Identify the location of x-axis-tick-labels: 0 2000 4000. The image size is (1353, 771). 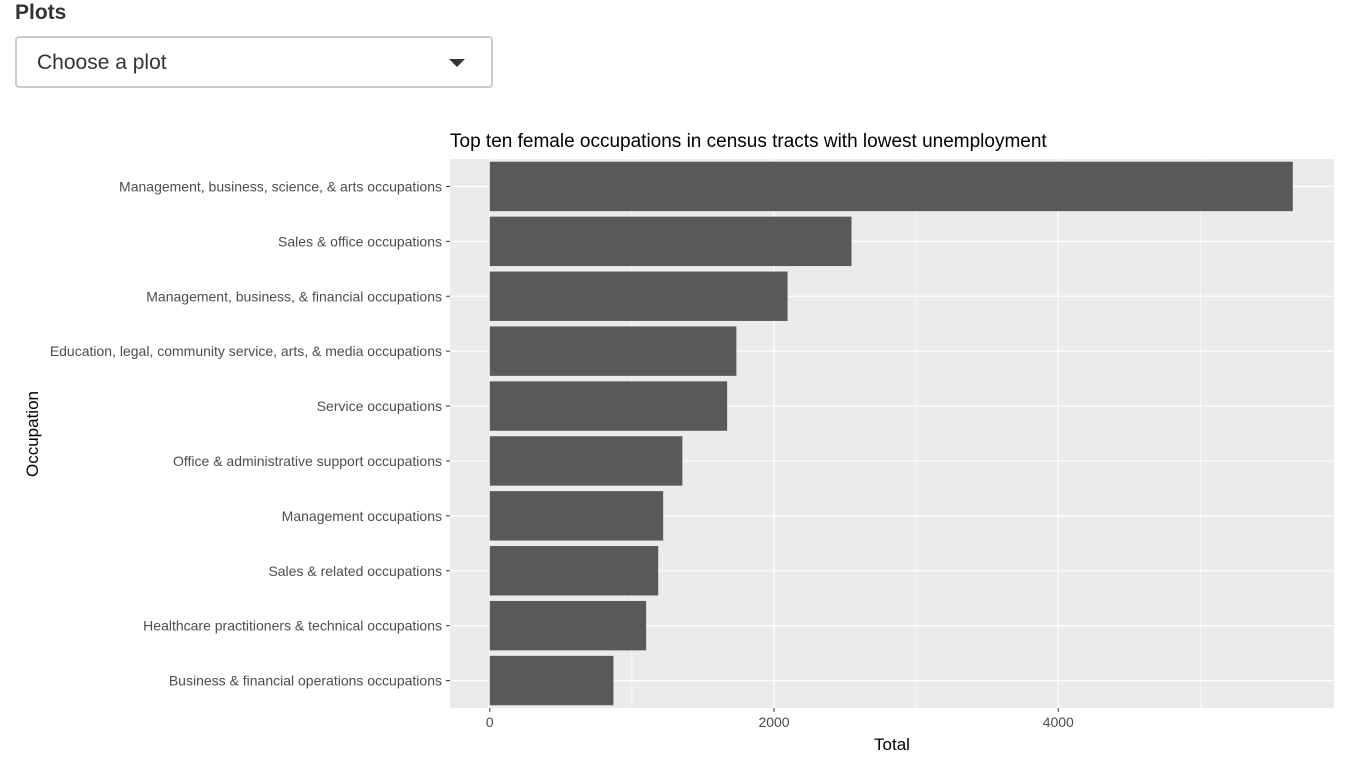
(780, 719).